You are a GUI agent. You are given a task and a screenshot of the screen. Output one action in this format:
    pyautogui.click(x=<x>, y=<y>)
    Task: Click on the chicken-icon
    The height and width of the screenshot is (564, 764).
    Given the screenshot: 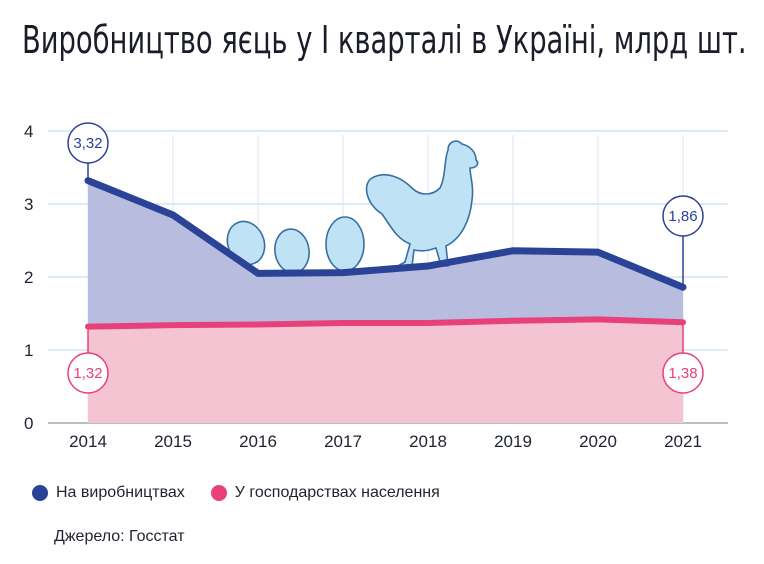 What is the action you would take?
    pyautogui.click(x=422, y=203)
    